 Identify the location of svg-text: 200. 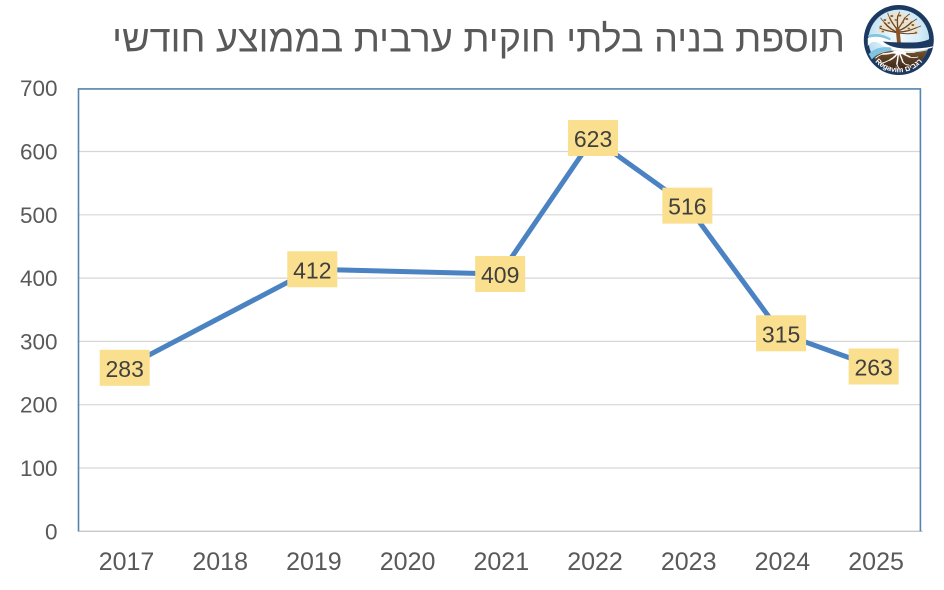
(39, 405).